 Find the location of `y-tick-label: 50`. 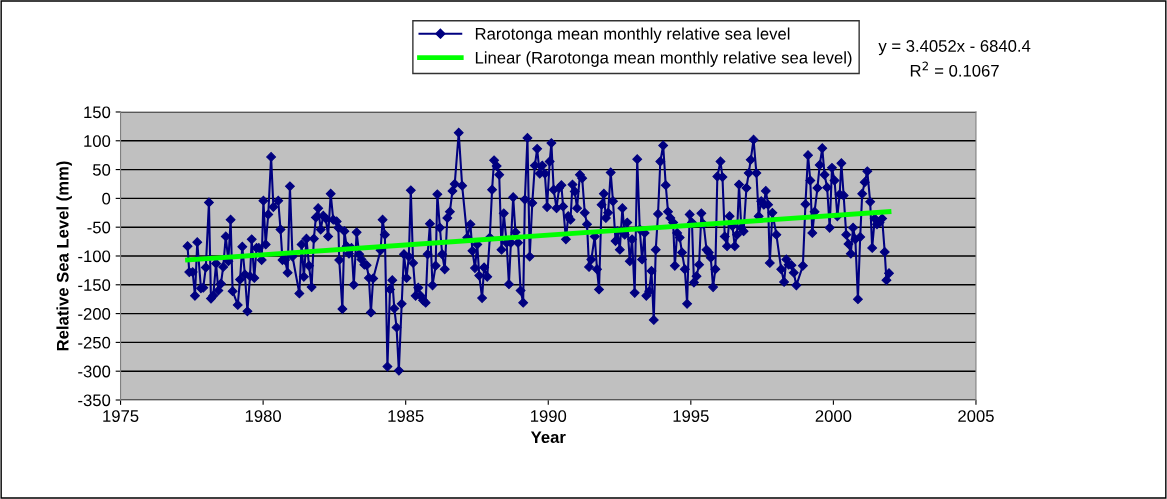

y-tick-label: 50 is located at coordinates (101, 169).